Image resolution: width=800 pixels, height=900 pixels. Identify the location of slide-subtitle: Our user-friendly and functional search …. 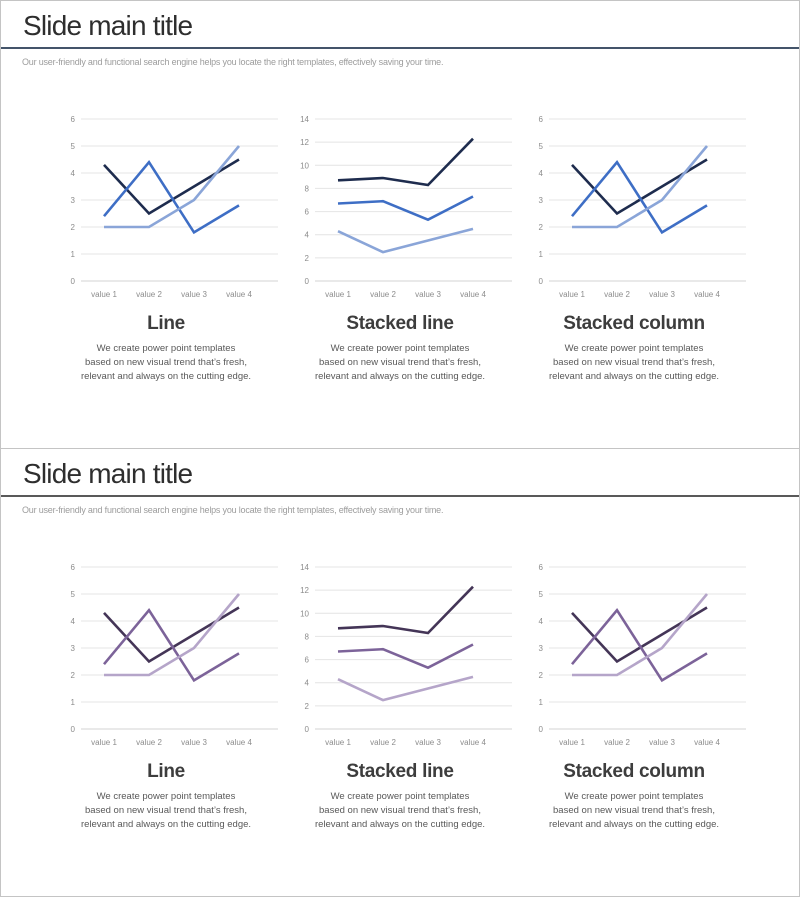
(233, 510).